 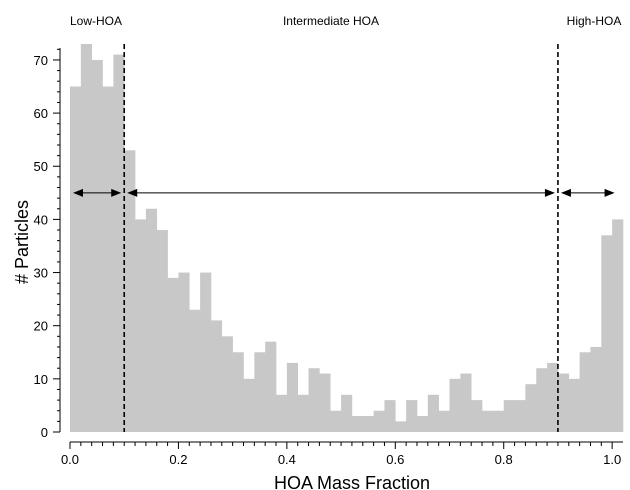 What do you see at coordinates (41, 273) in the screenshot?
I see `y-tick-label: 30` at bounding box center [41, 273].